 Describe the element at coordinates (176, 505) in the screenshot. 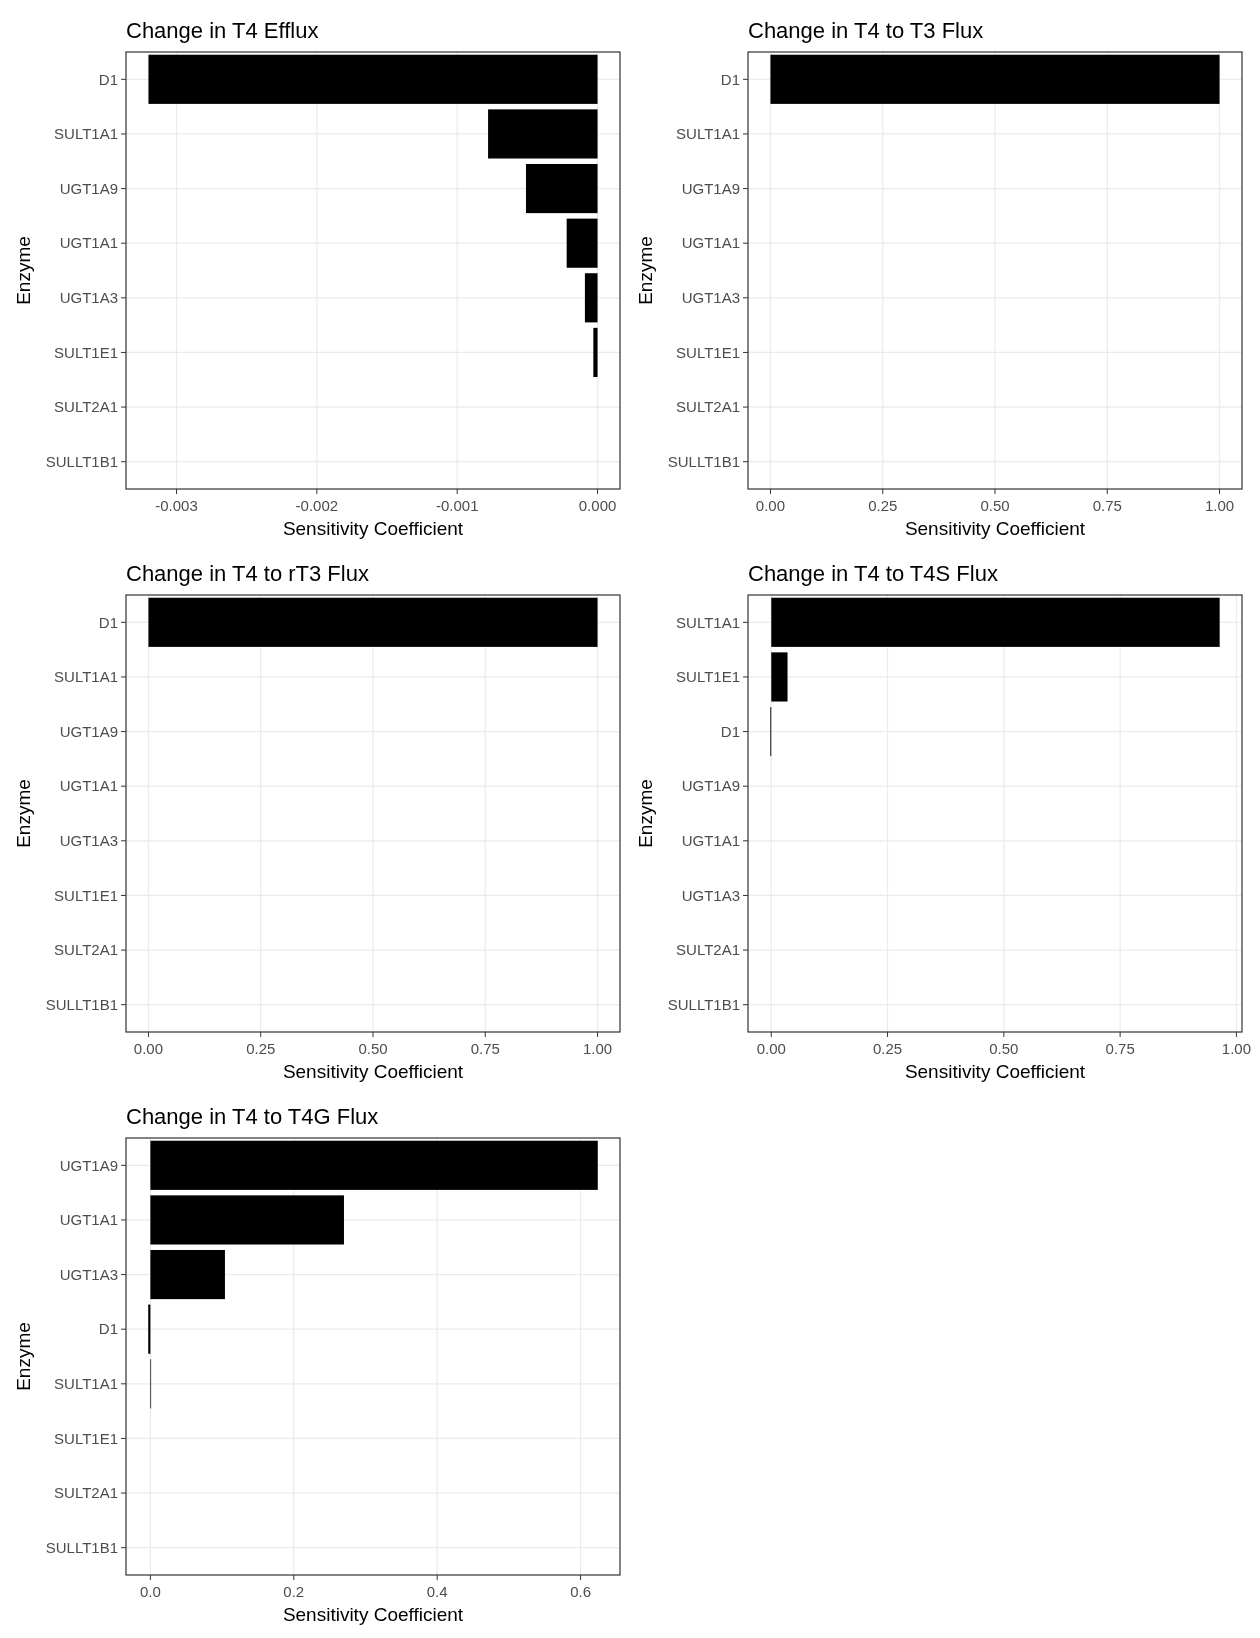

I see `x-tick-label: -0.003` at that location.